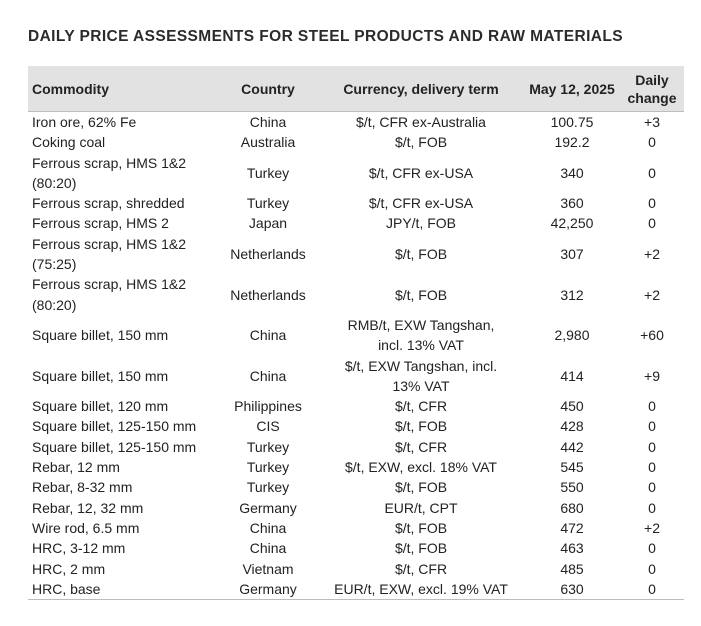  I want to click on cell-currency-line: 13% VAT, so click(421, 385).